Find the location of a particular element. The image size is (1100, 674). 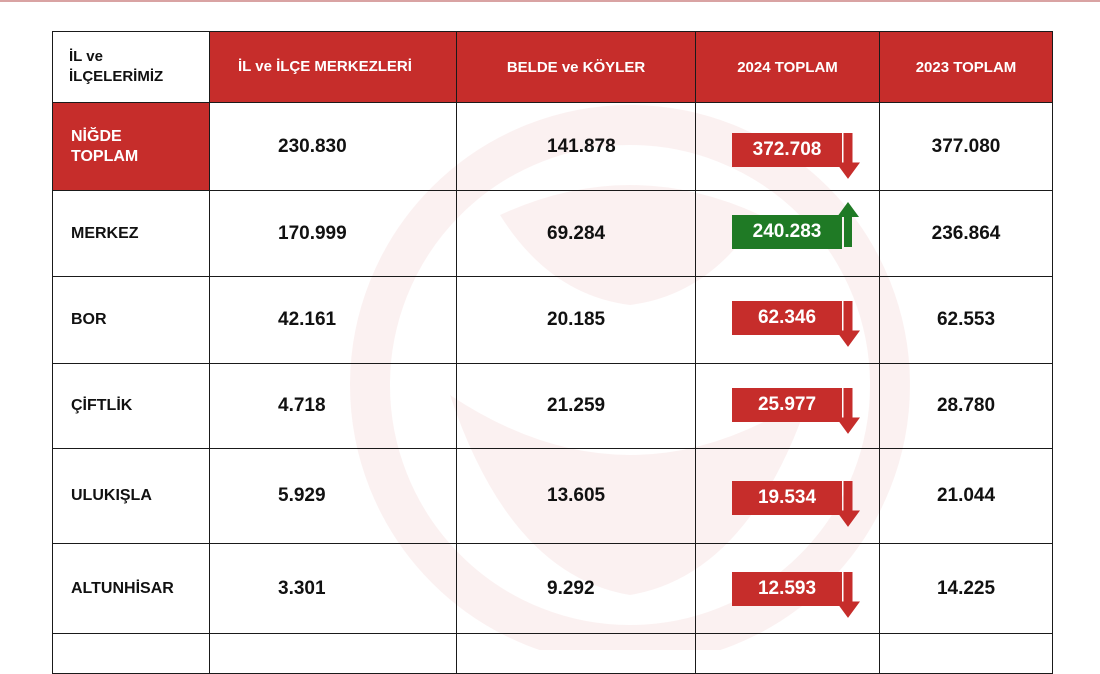

villages-value: 20.185 is located at coordinates (576, 320).